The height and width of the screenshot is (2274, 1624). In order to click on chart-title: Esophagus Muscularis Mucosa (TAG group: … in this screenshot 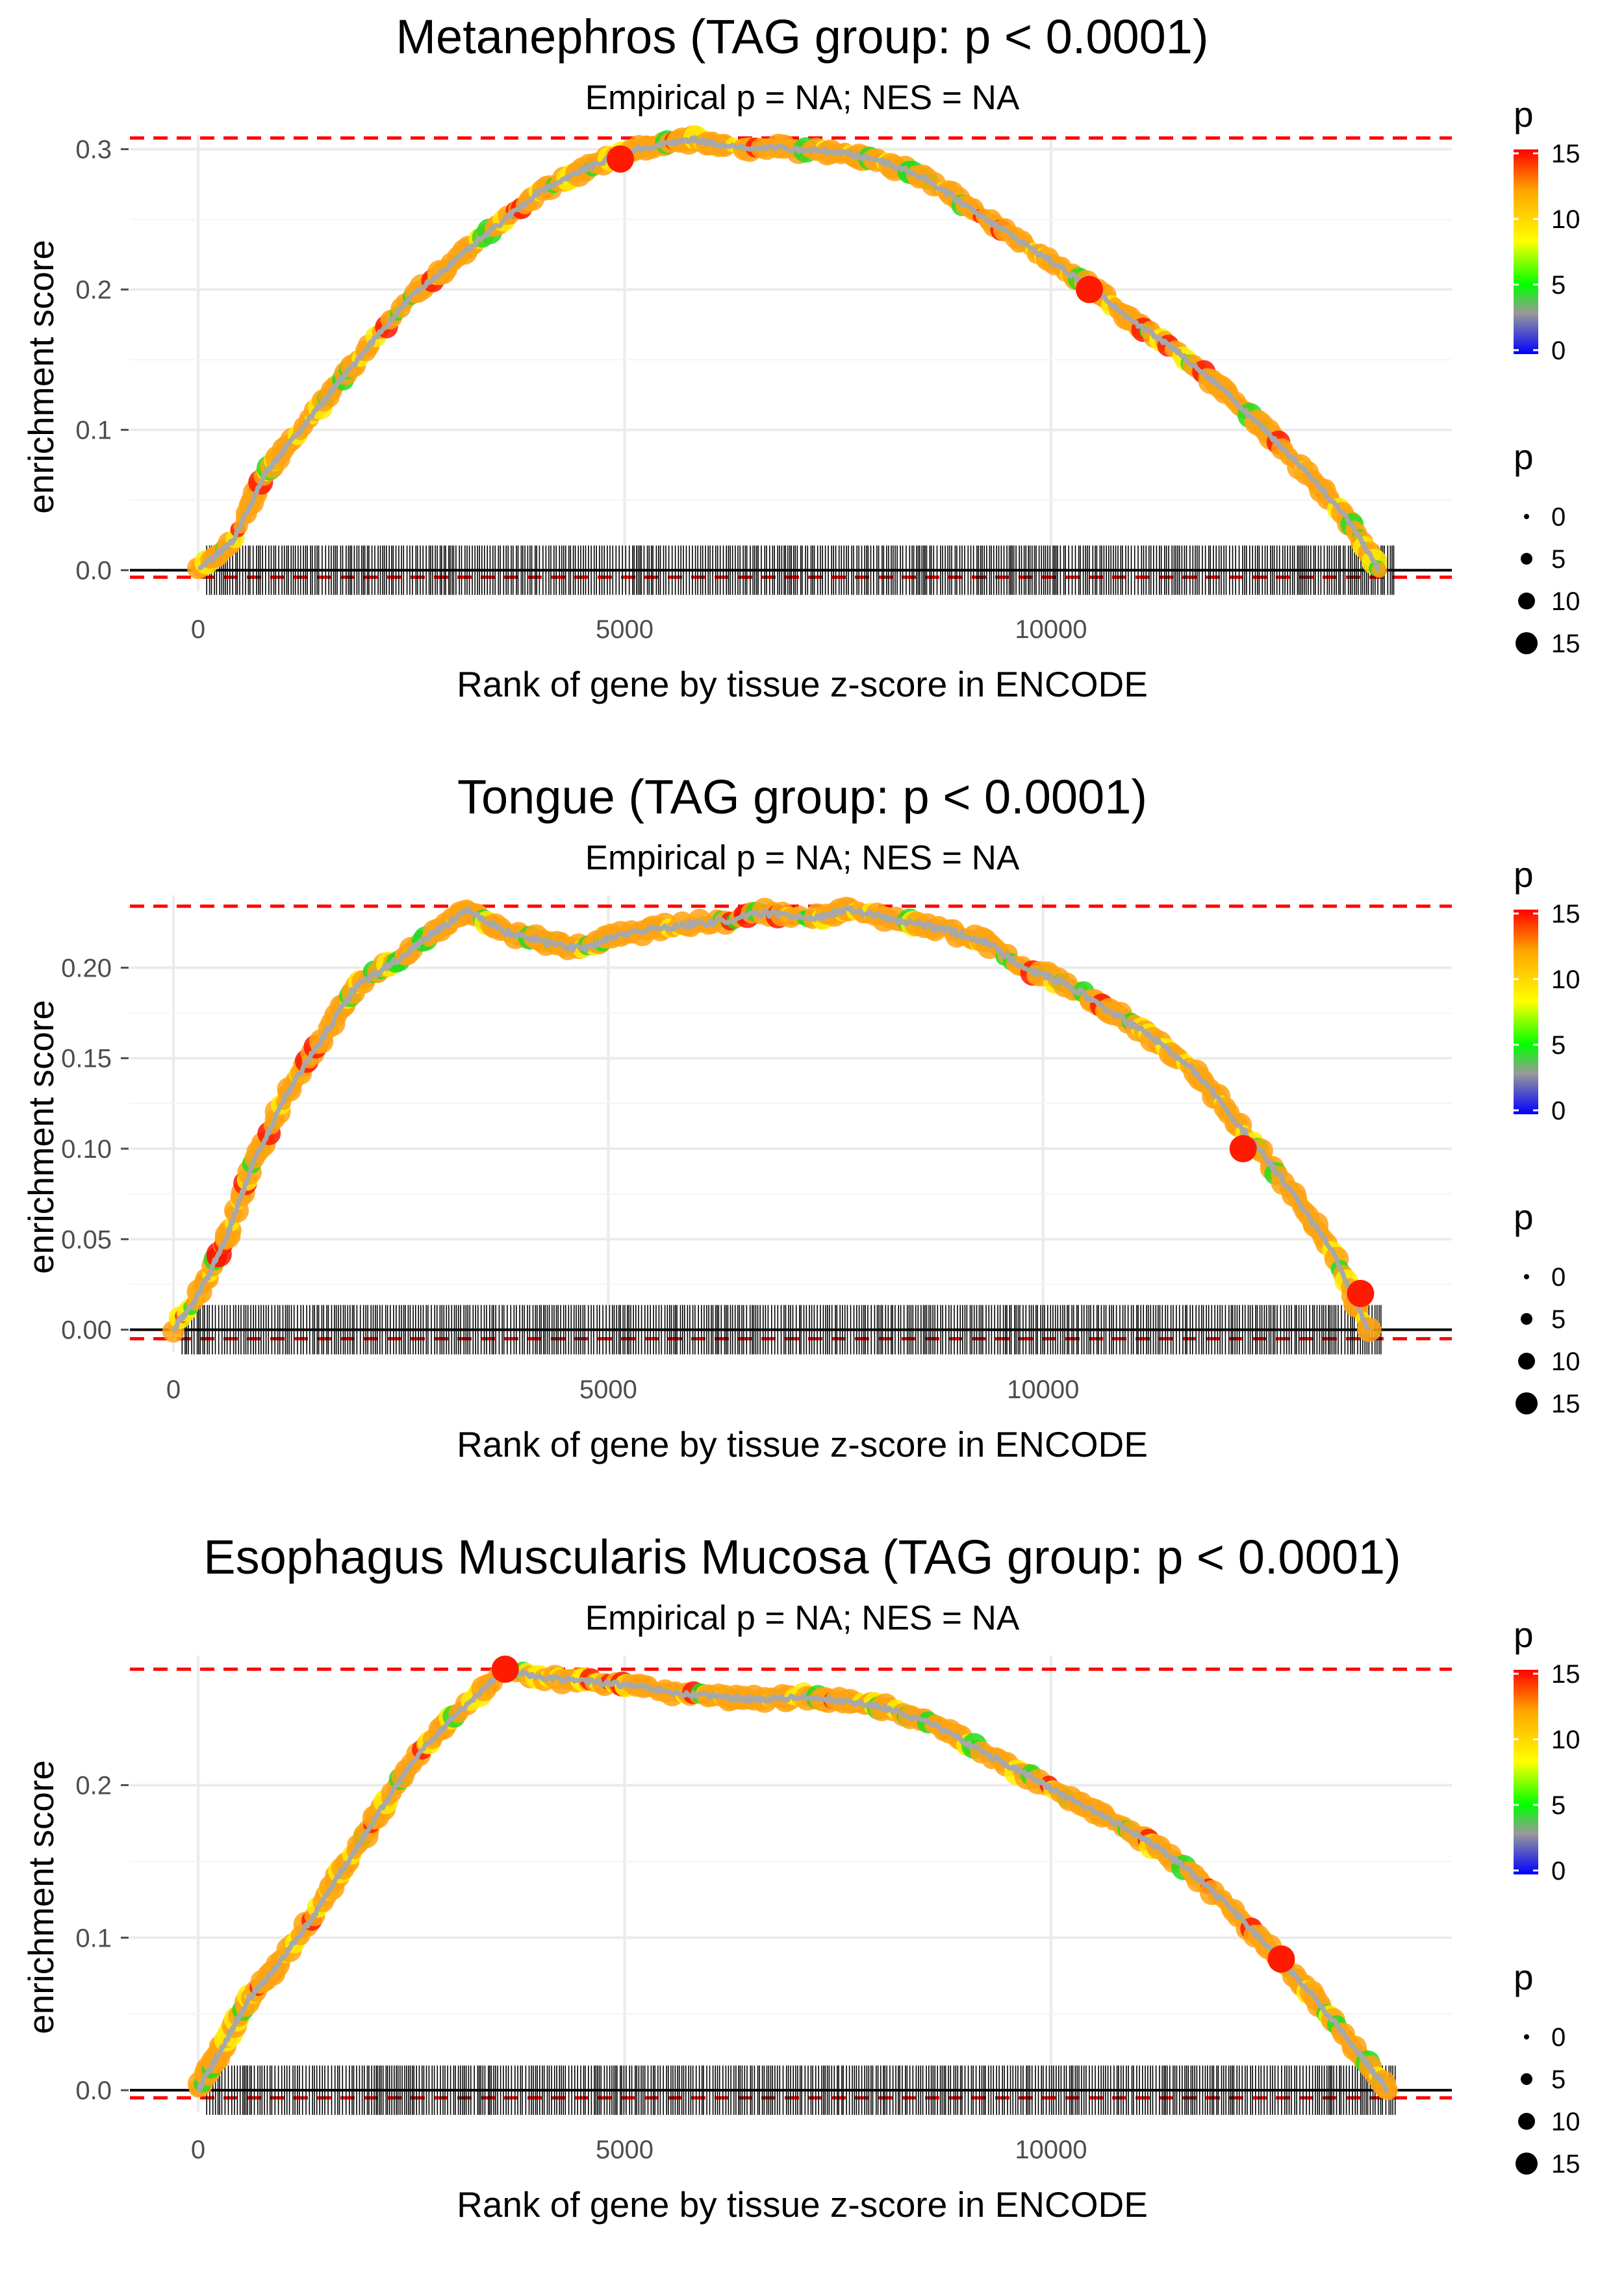, I will do `click(802, 1557)`.